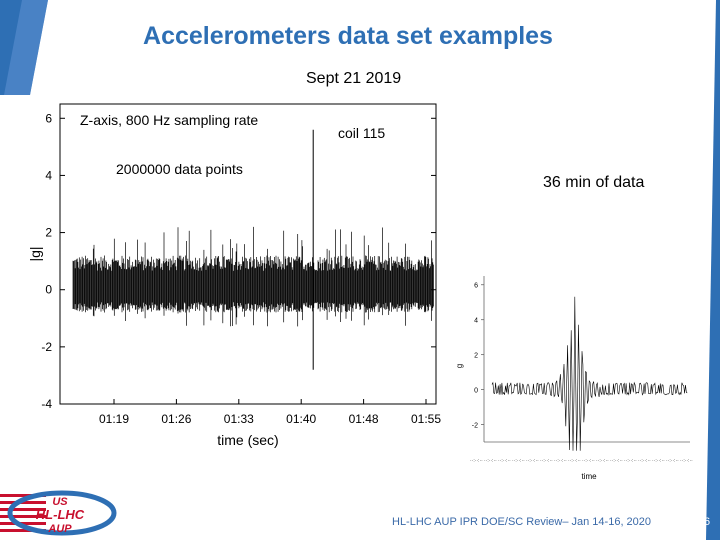  What do you see at coordinates (48, 118) in the screenshot?
I see `main-y-tick-label: 6` at bounding box center [48, 118].